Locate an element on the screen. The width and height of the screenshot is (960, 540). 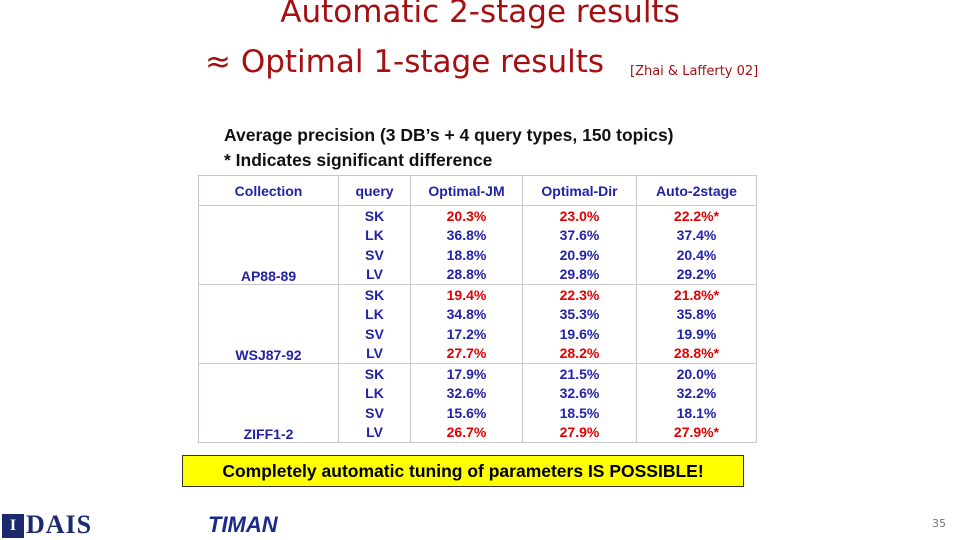
value-cell: 20.4% is located at coordinates (696, 255).